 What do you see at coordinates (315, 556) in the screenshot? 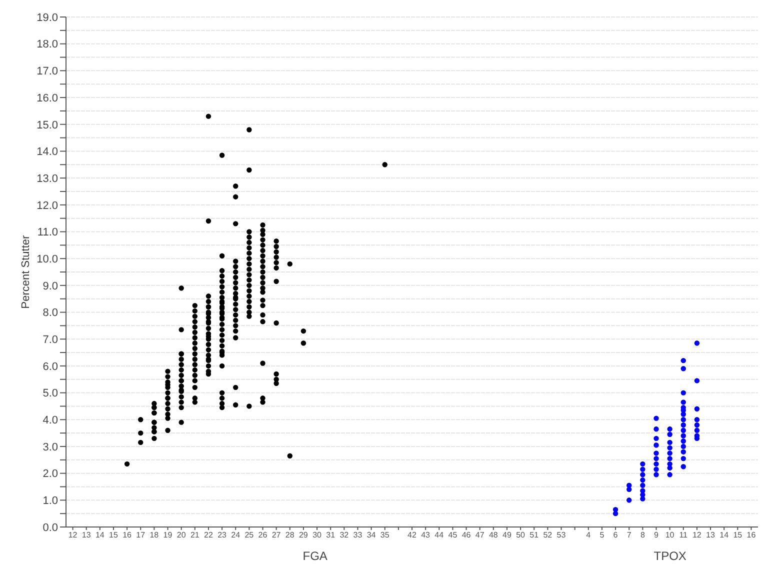
I see `text: FGA` at bounding box center [315, 556].